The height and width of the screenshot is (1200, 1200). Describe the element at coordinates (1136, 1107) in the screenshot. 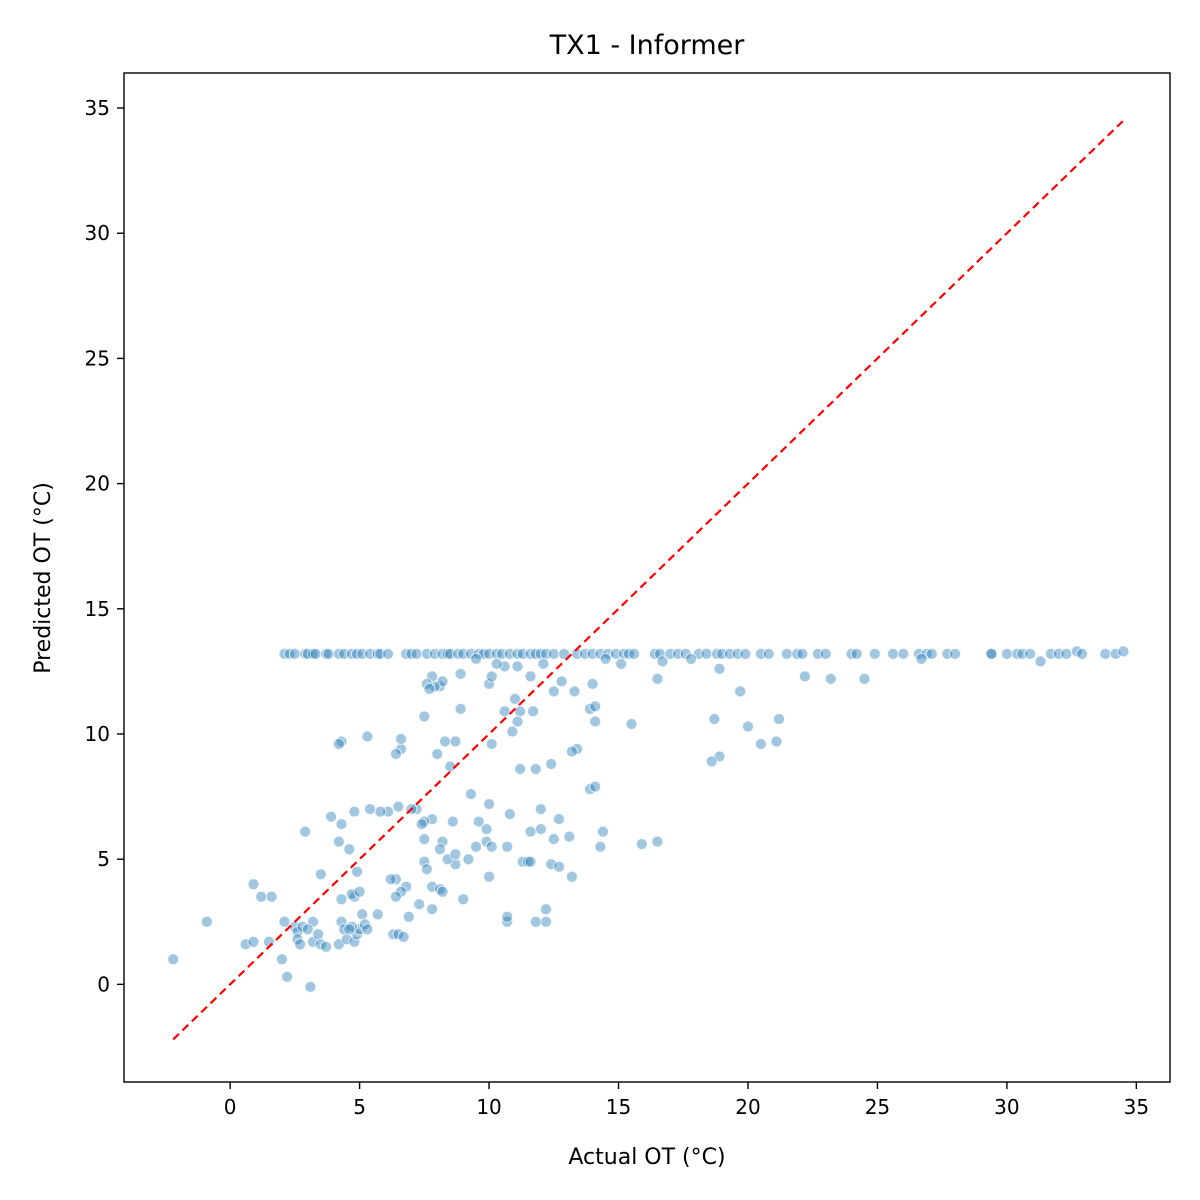

I see `x-tick-label: 35` at that location.